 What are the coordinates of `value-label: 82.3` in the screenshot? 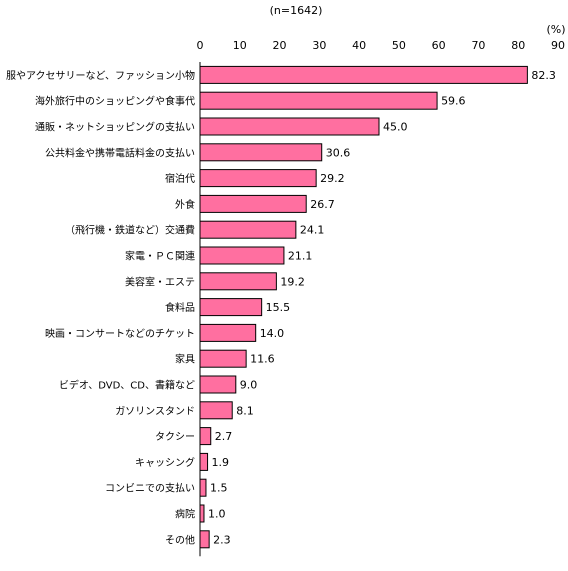 It's located at (543, 75).